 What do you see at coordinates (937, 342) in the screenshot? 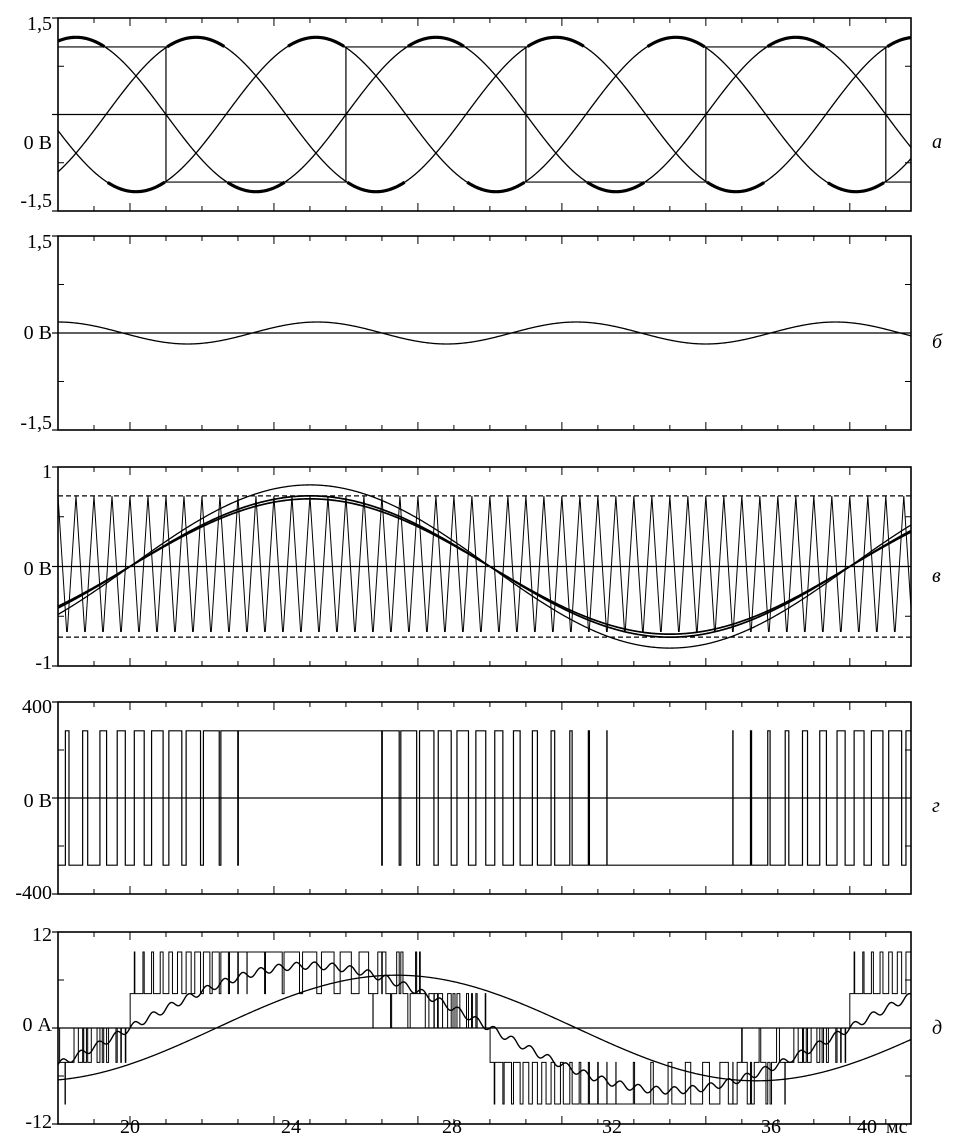
I see `panel-label: б` at bounding box center [937, 342].